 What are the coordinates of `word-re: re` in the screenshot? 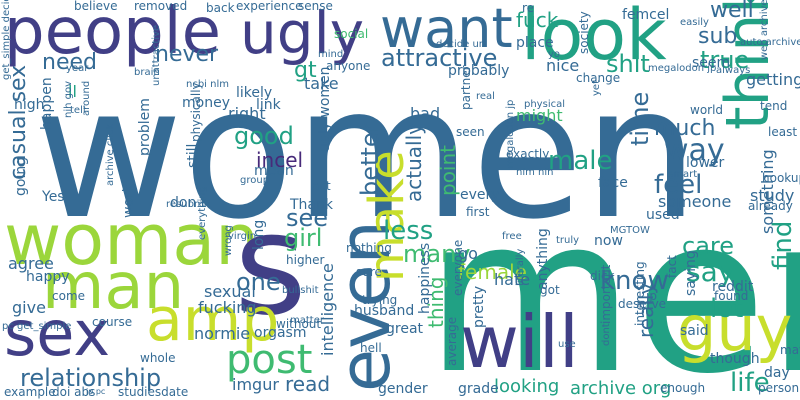 It's located at (528, 8).